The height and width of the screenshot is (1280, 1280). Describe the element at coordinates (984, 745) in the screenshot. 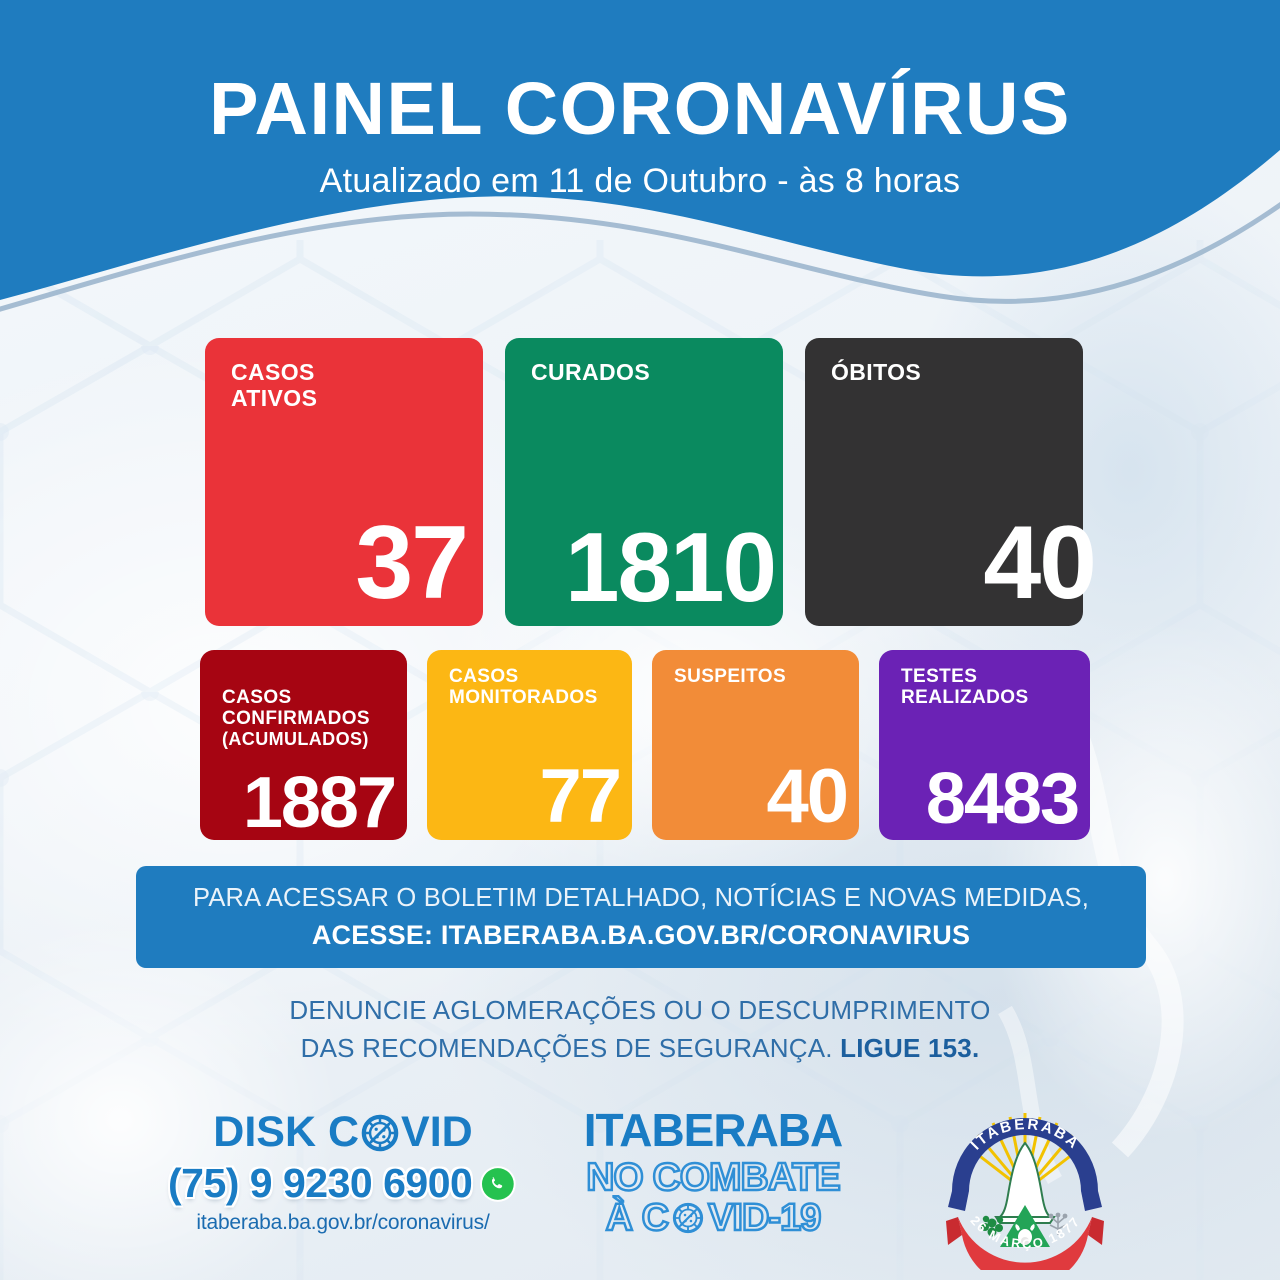

I see `stat-card-testes-realizados: TESTES REALIZADOS 8483` at that location.